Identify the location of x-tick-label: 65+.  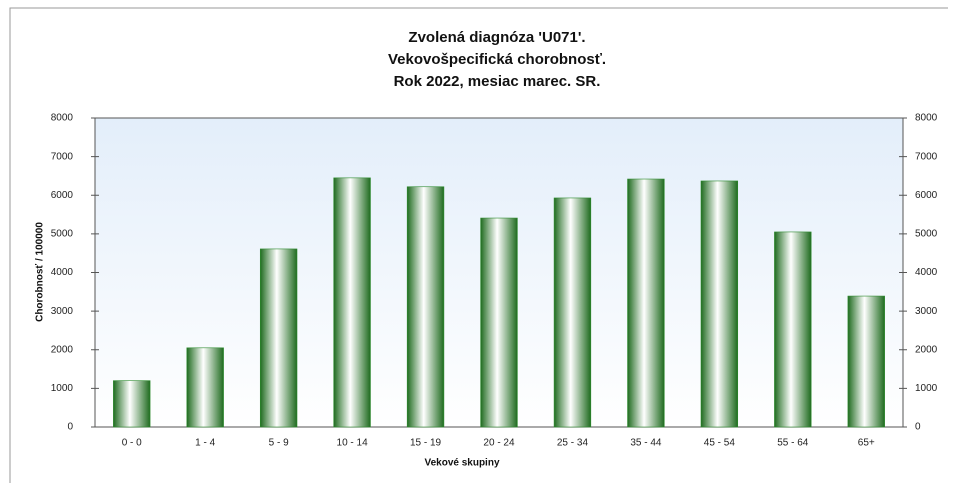
(866, 443).